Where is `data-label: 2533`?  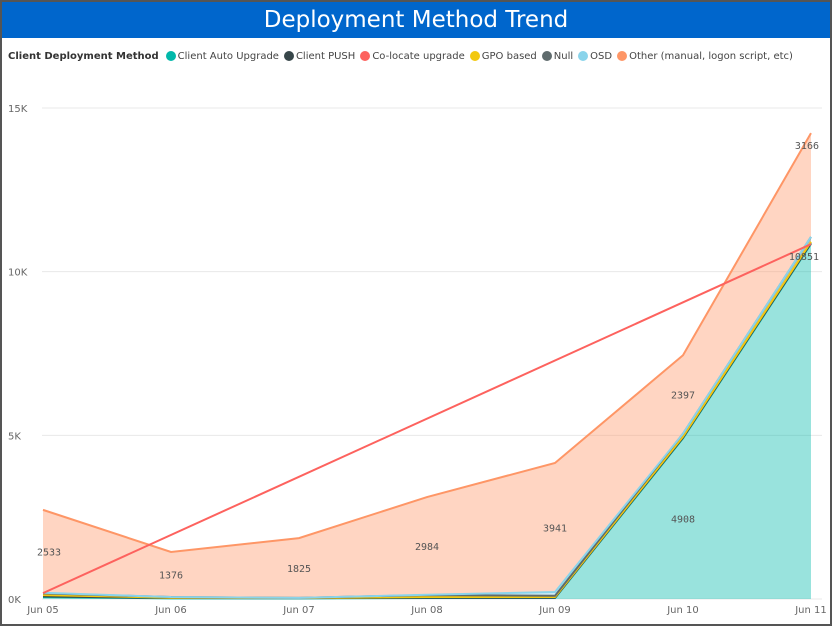 data-label: 2533 is located at coordinates (49, 552).